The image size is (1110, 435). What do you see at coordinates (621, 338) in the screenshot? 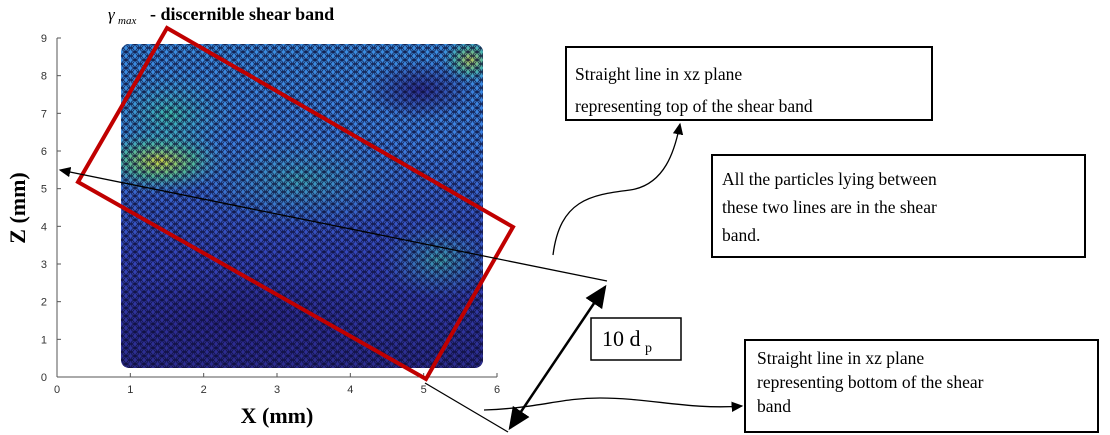
I see `dimension-label: 10 d` at bounding box center [621, 338].